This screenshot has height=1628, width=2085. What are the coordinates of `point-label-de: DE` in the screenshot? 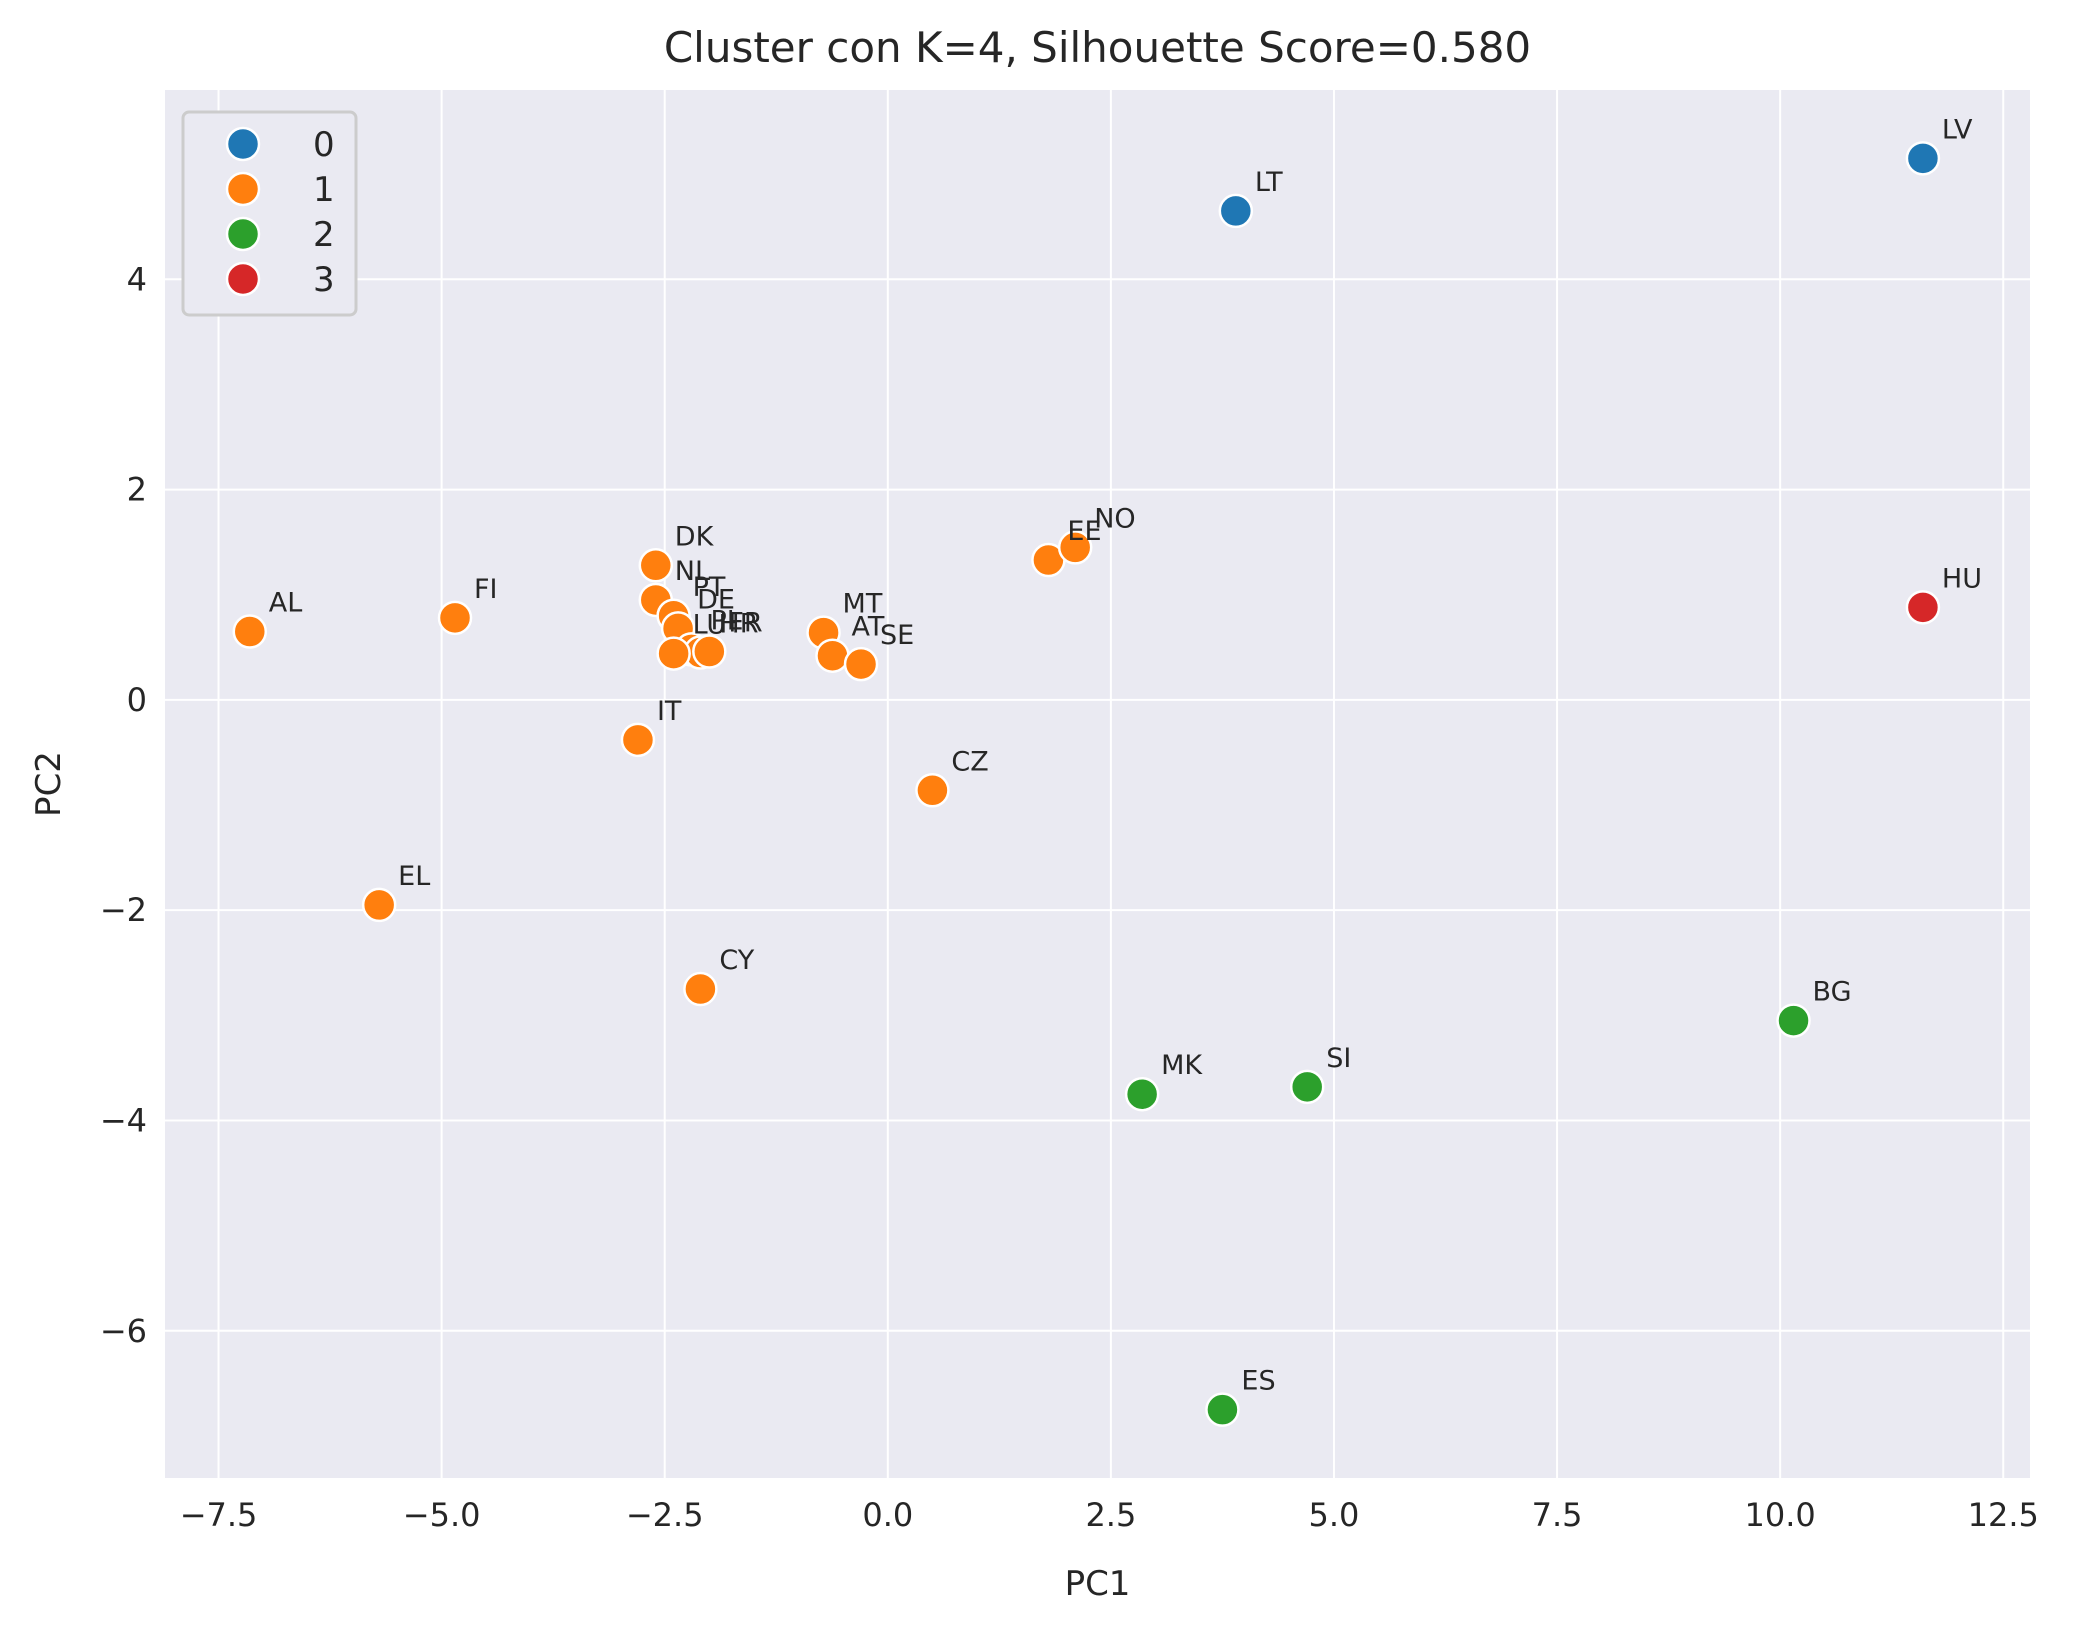 It's located at (716, 599).